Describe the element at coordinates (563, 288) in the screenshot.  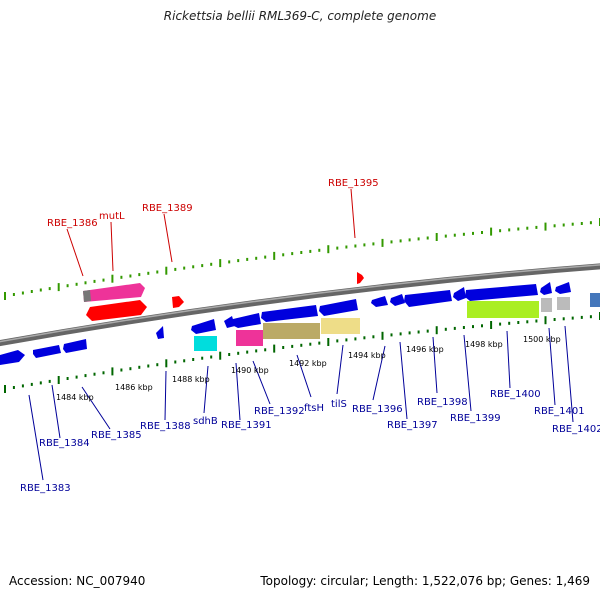
I see `feature-rbe1402` at that location.